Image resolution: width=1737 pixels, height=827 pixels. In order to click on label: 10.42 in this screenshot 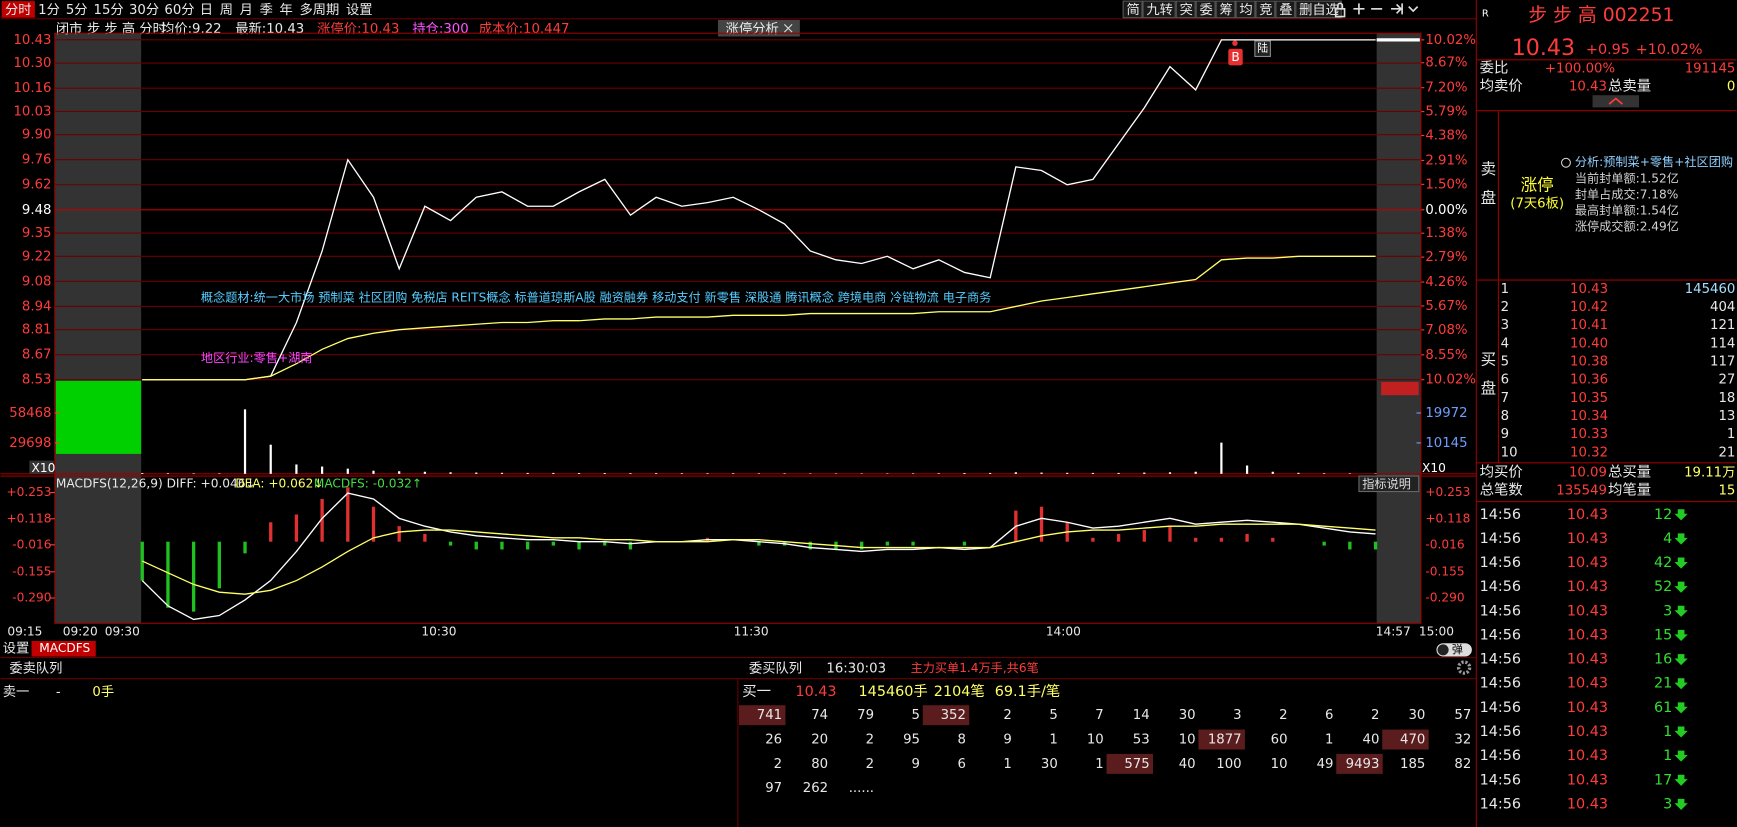, I will do `click(1589, 307)`.